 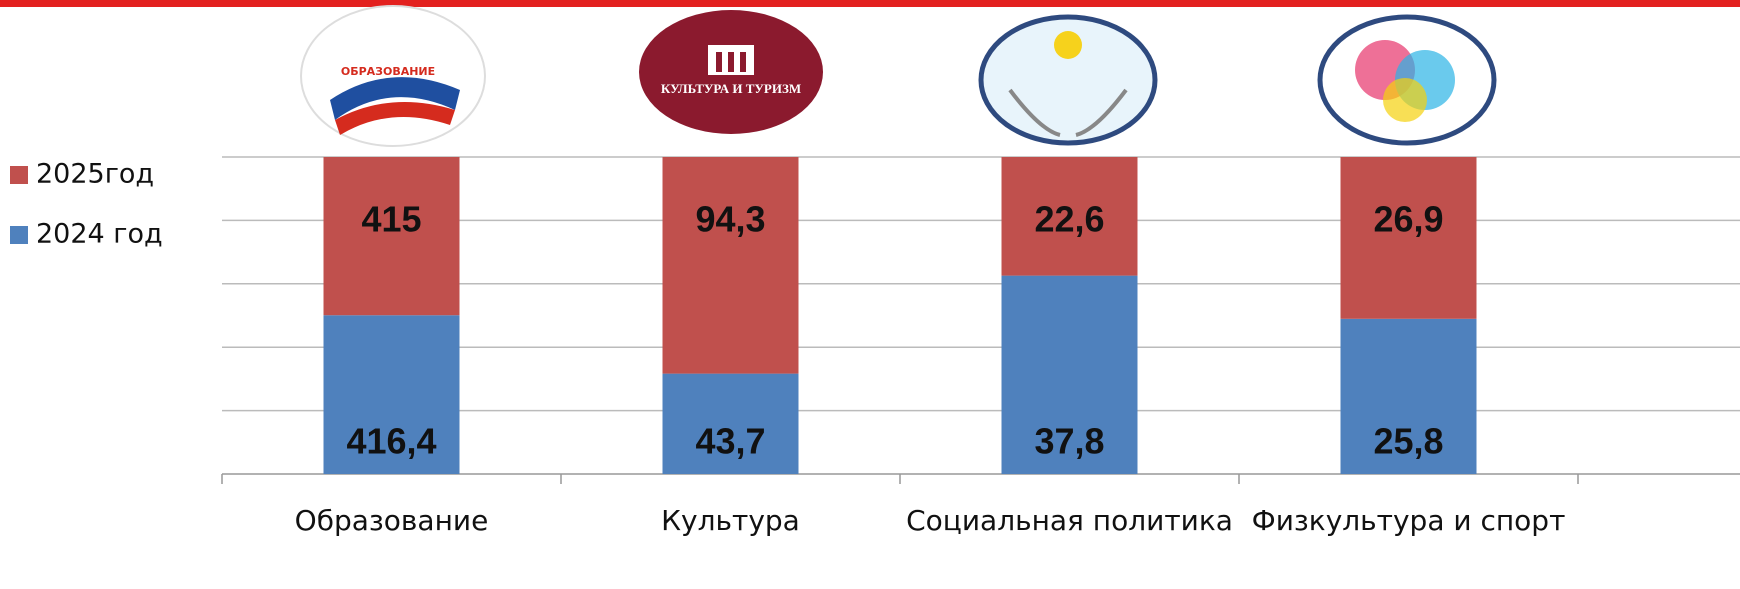 I want to click on data-label: 25,8, so click(x=1408, y=441).